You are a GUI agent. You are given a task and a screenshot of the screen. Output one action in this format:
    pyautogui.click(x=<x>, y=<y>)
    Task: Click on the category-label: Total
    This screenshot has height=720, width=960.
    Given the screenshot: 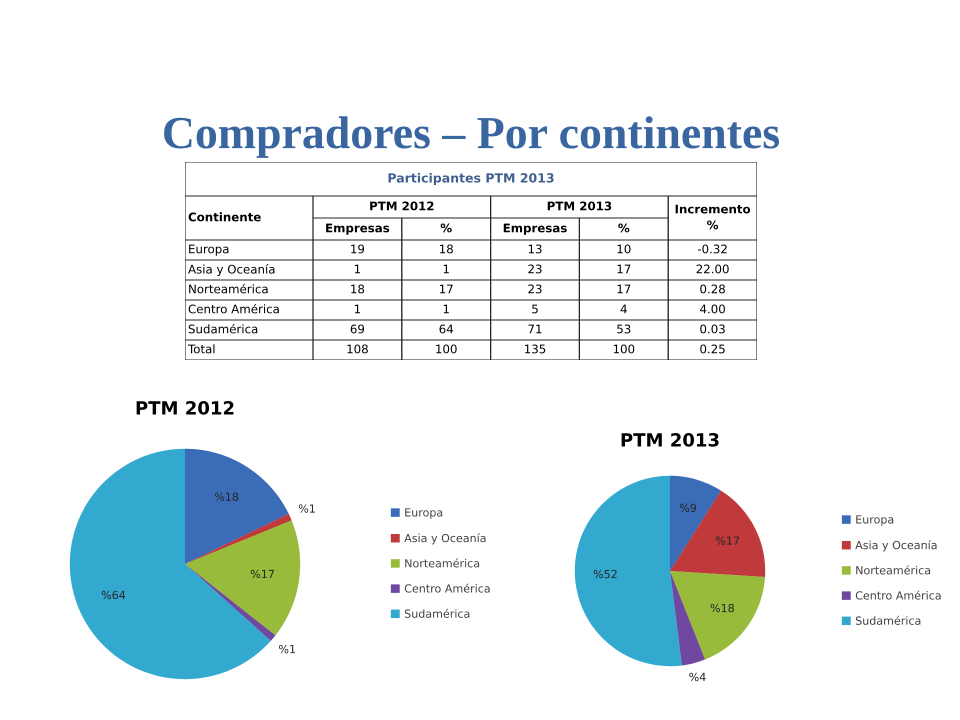 What is the action you would take?
    pyautogui.click(x=201, y=349)
    